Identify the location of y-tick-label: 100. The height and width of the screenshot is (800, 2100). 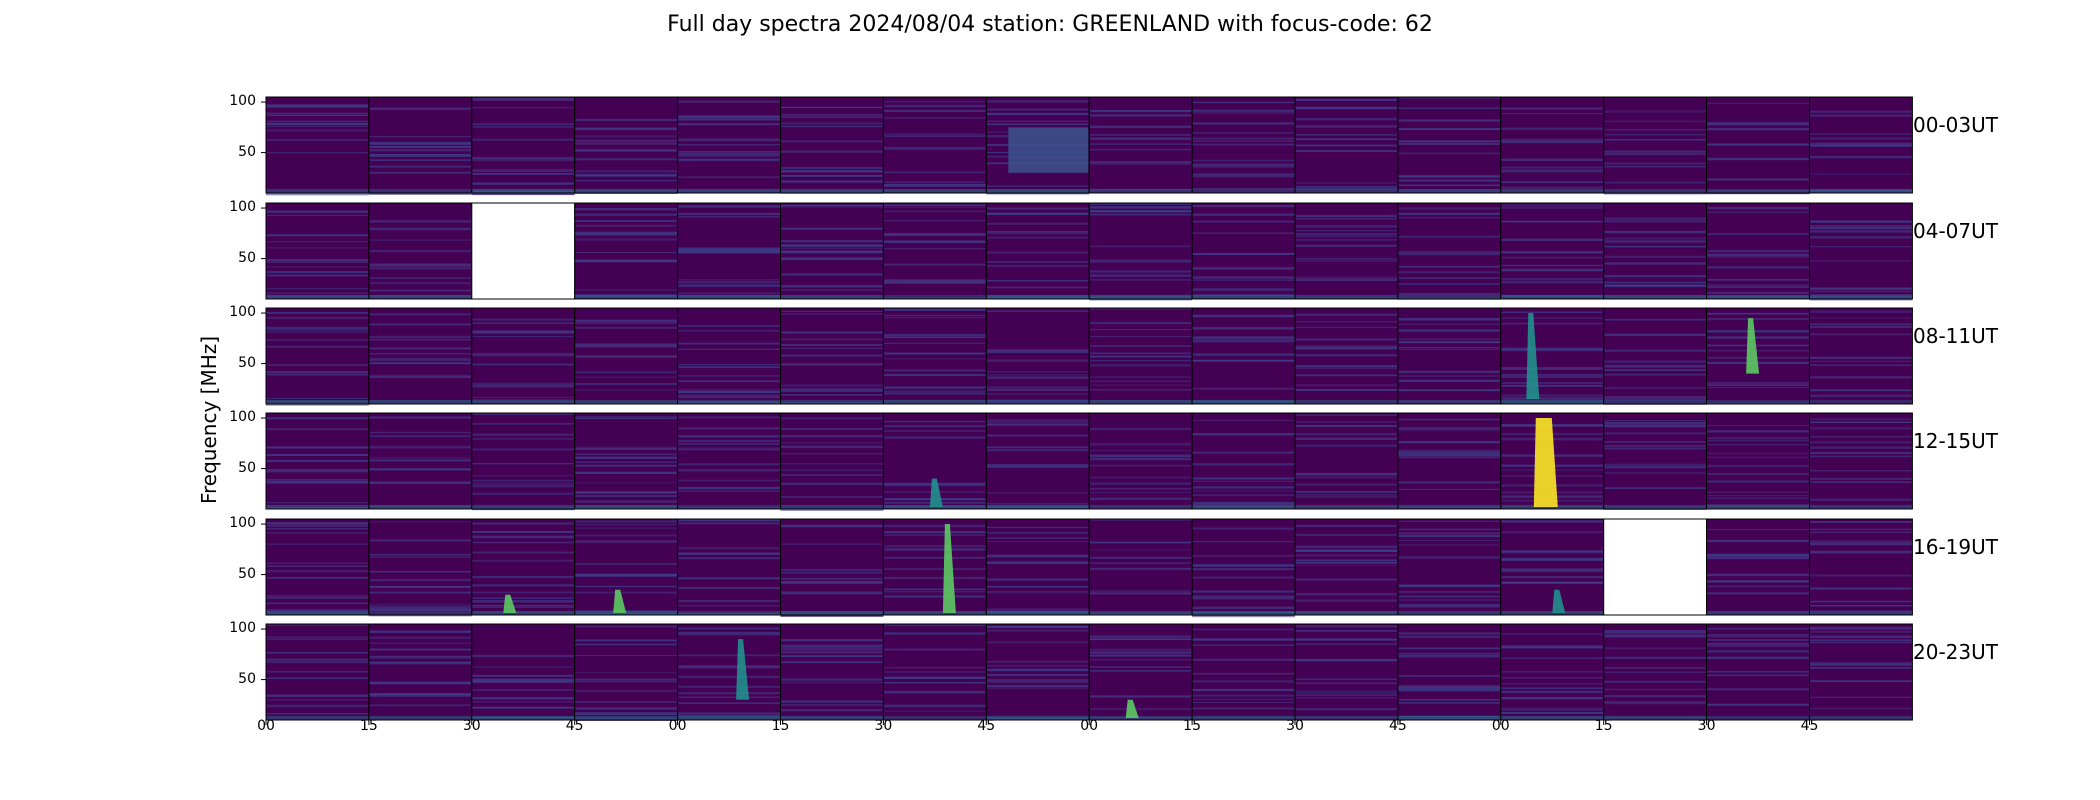
(242, 101).